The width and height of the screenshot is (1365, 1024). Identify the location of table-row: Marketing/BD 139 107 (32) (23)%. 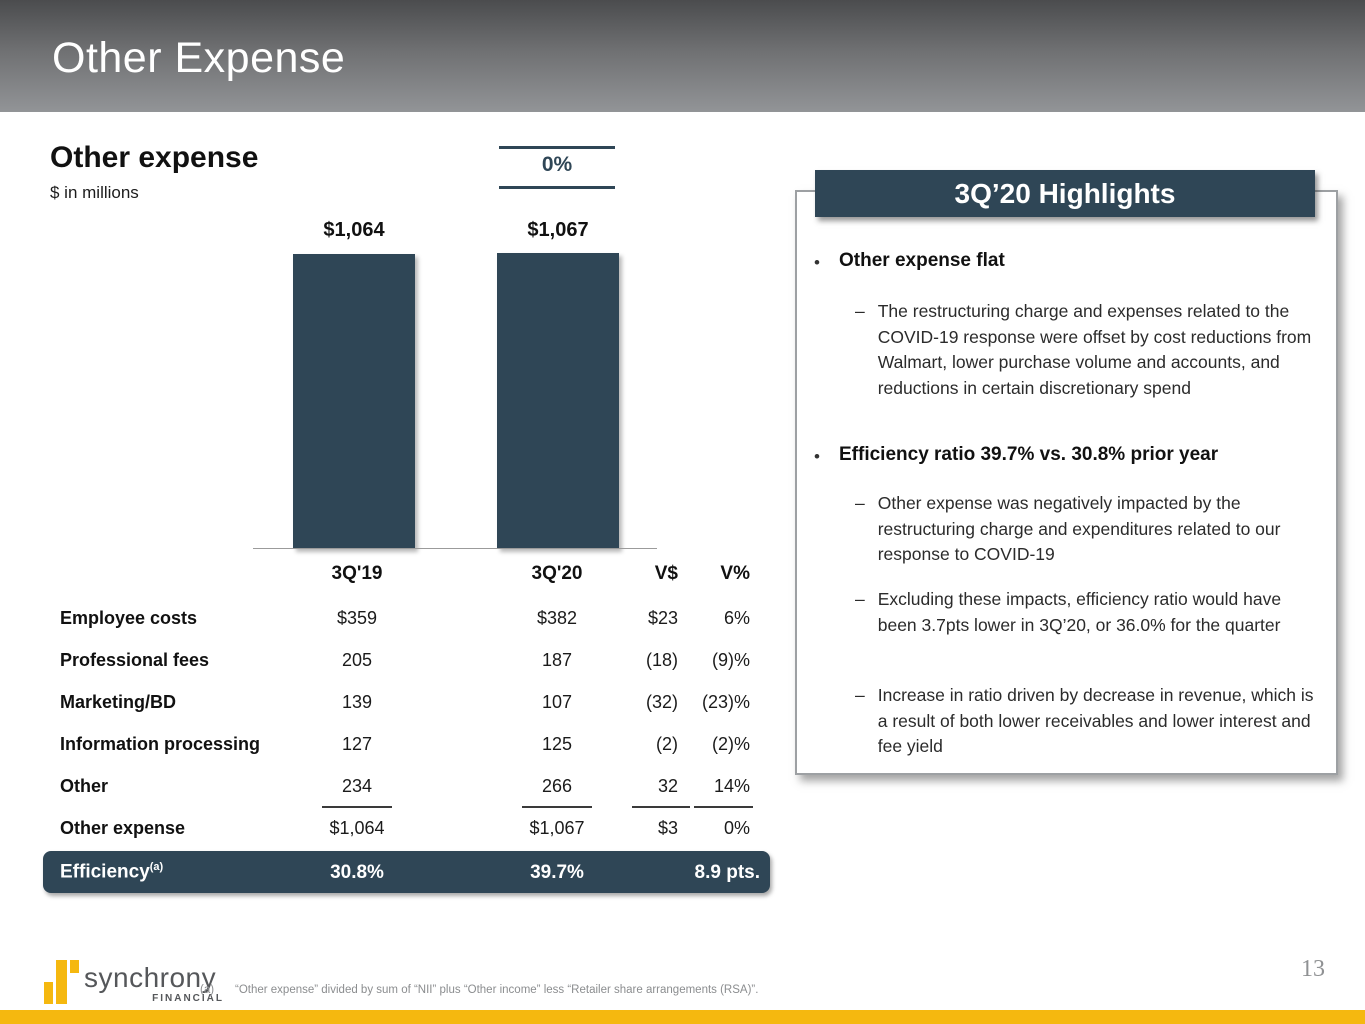
(390, 705).